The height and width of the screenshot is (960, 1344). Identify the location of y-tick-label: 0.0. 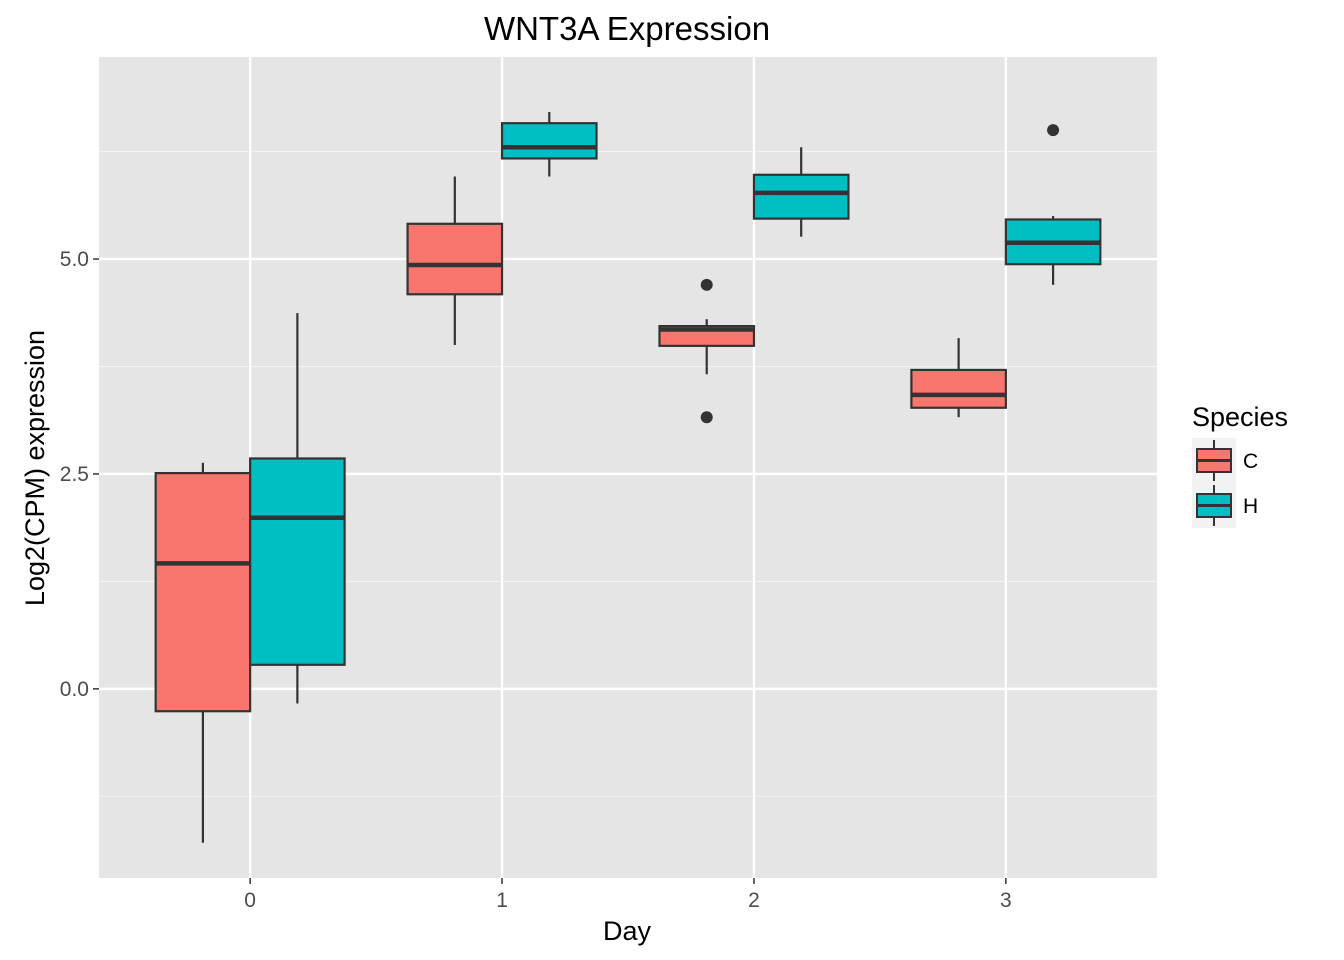
(74, 689).